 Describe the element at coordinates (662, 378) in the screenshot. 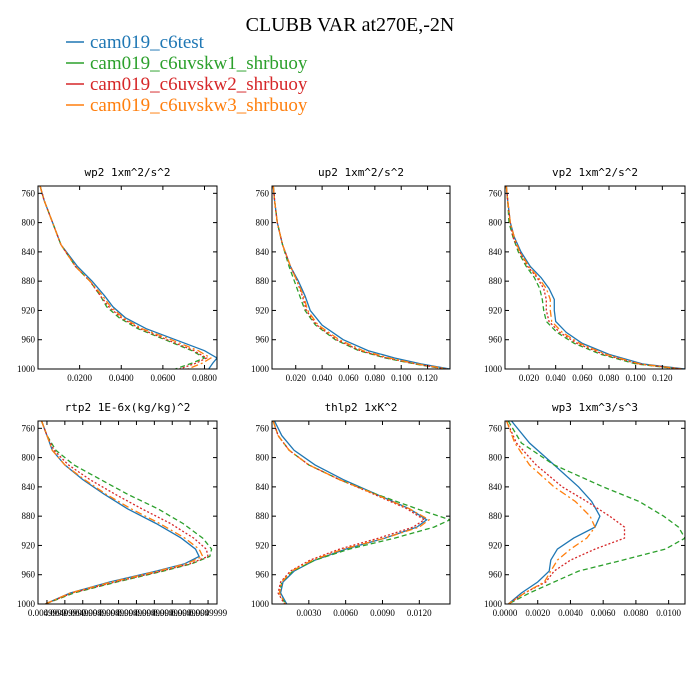

I see `x-tick-label: 0.120` at that location.